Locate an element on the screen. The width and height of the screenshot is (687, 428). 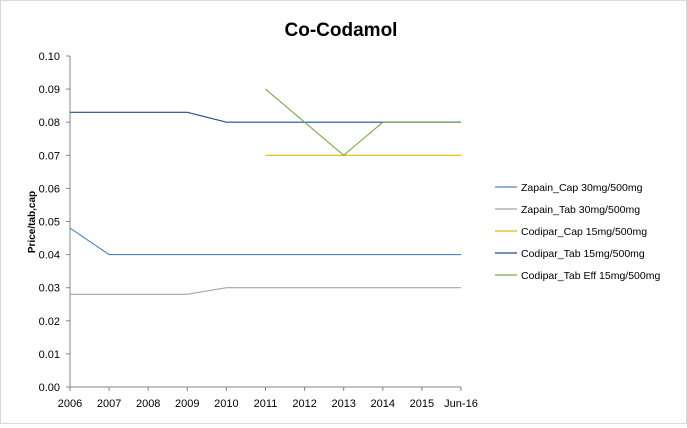
y-tick-label: 0.00 is located at coordinates (49, 388).